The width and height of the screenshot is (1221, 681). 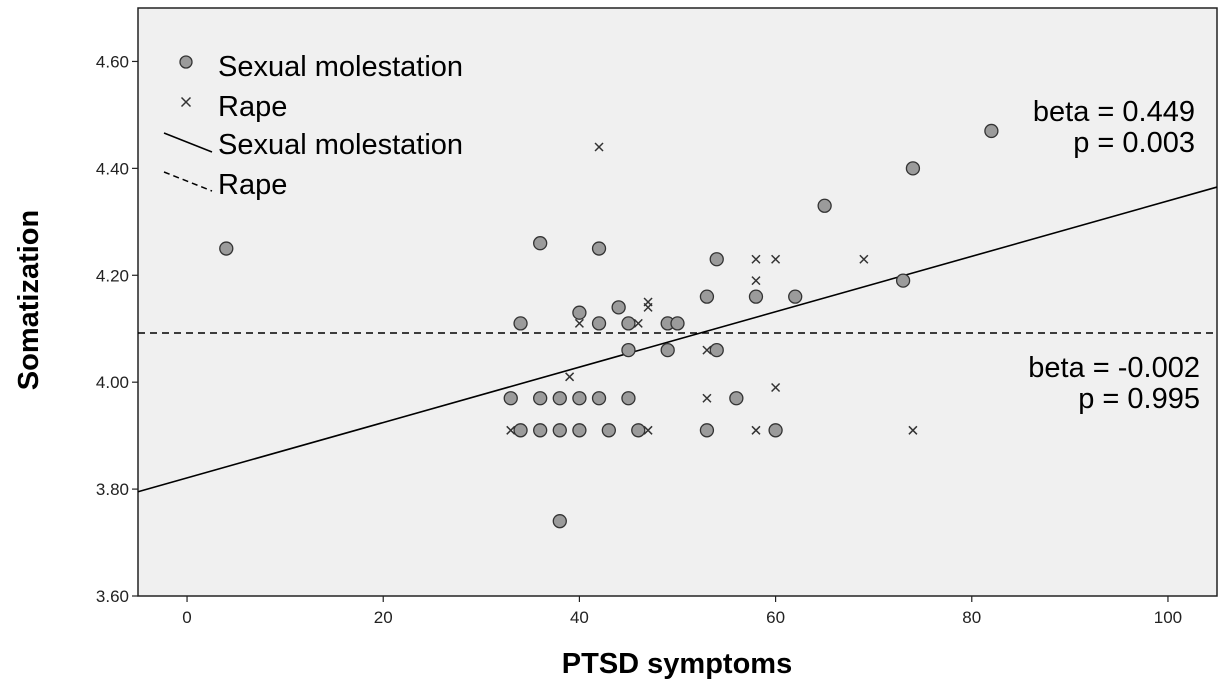 What do you see at coordinates (1139, 399) in the screenshot?
I see `p-rape-label: p = 0.995` at bounding box center [1139, 399].